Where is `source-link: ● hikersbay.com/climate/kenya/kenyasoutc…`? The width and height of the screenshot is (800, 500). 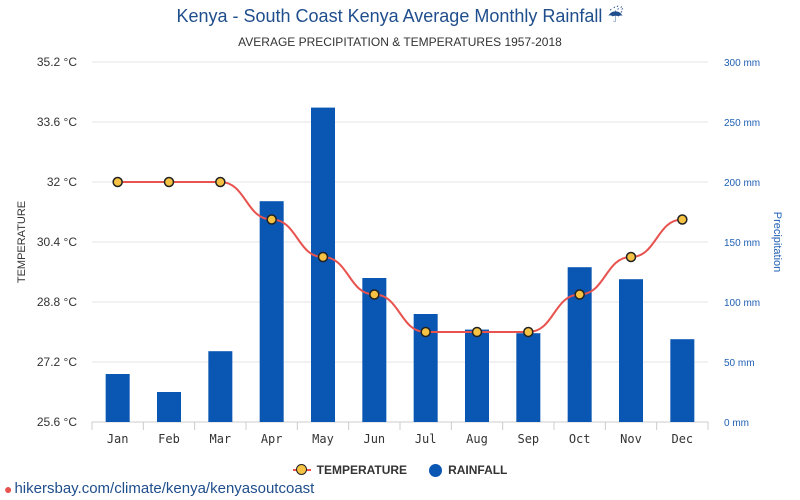
source-link: ● hikersbay.com/climate/kenya/kenyasoutc… is located at coordinates (159, 488).